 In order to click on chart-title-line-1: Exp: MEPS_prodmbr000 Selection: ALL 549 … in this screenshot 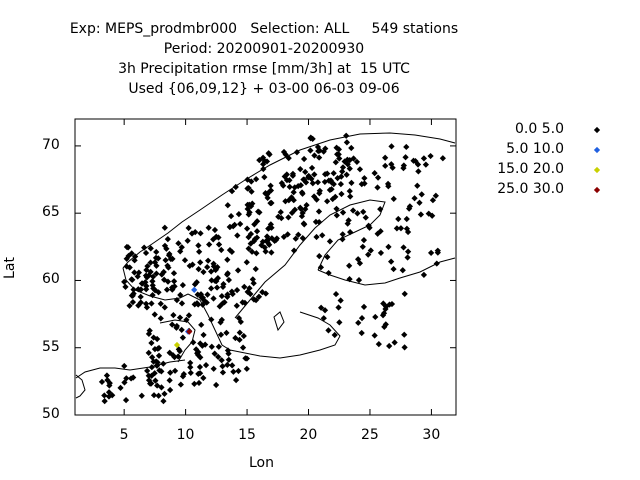, I will do `click(264, 29)`.